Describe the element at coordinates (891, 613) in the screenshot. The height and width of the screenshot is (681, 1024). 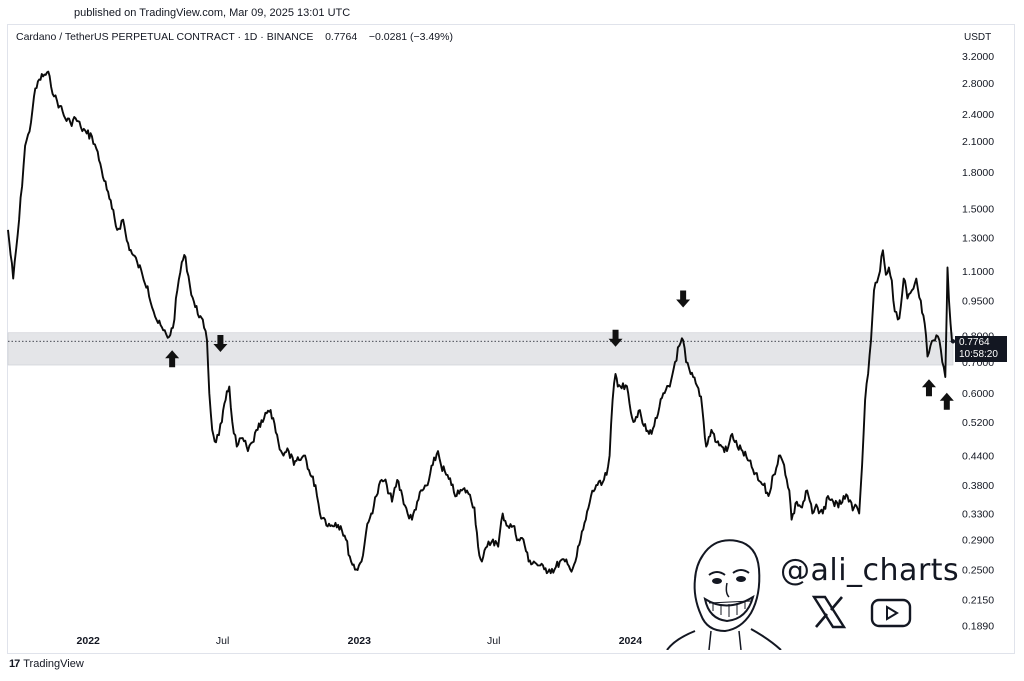
I see `youtube-icon` at that location.